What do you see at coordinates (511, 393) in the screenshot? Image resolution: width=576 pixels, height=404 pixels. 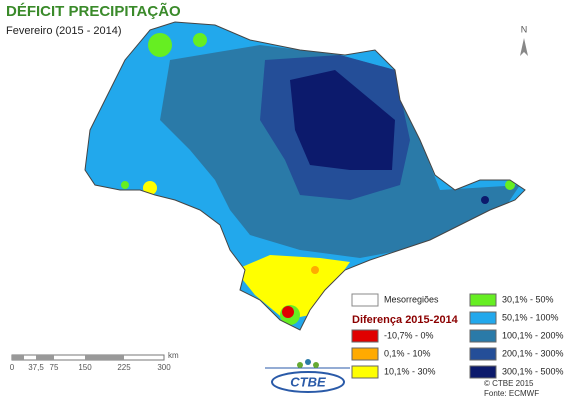 I see `credit: Fonte: ECMWF` at bounding box center [511, 393].